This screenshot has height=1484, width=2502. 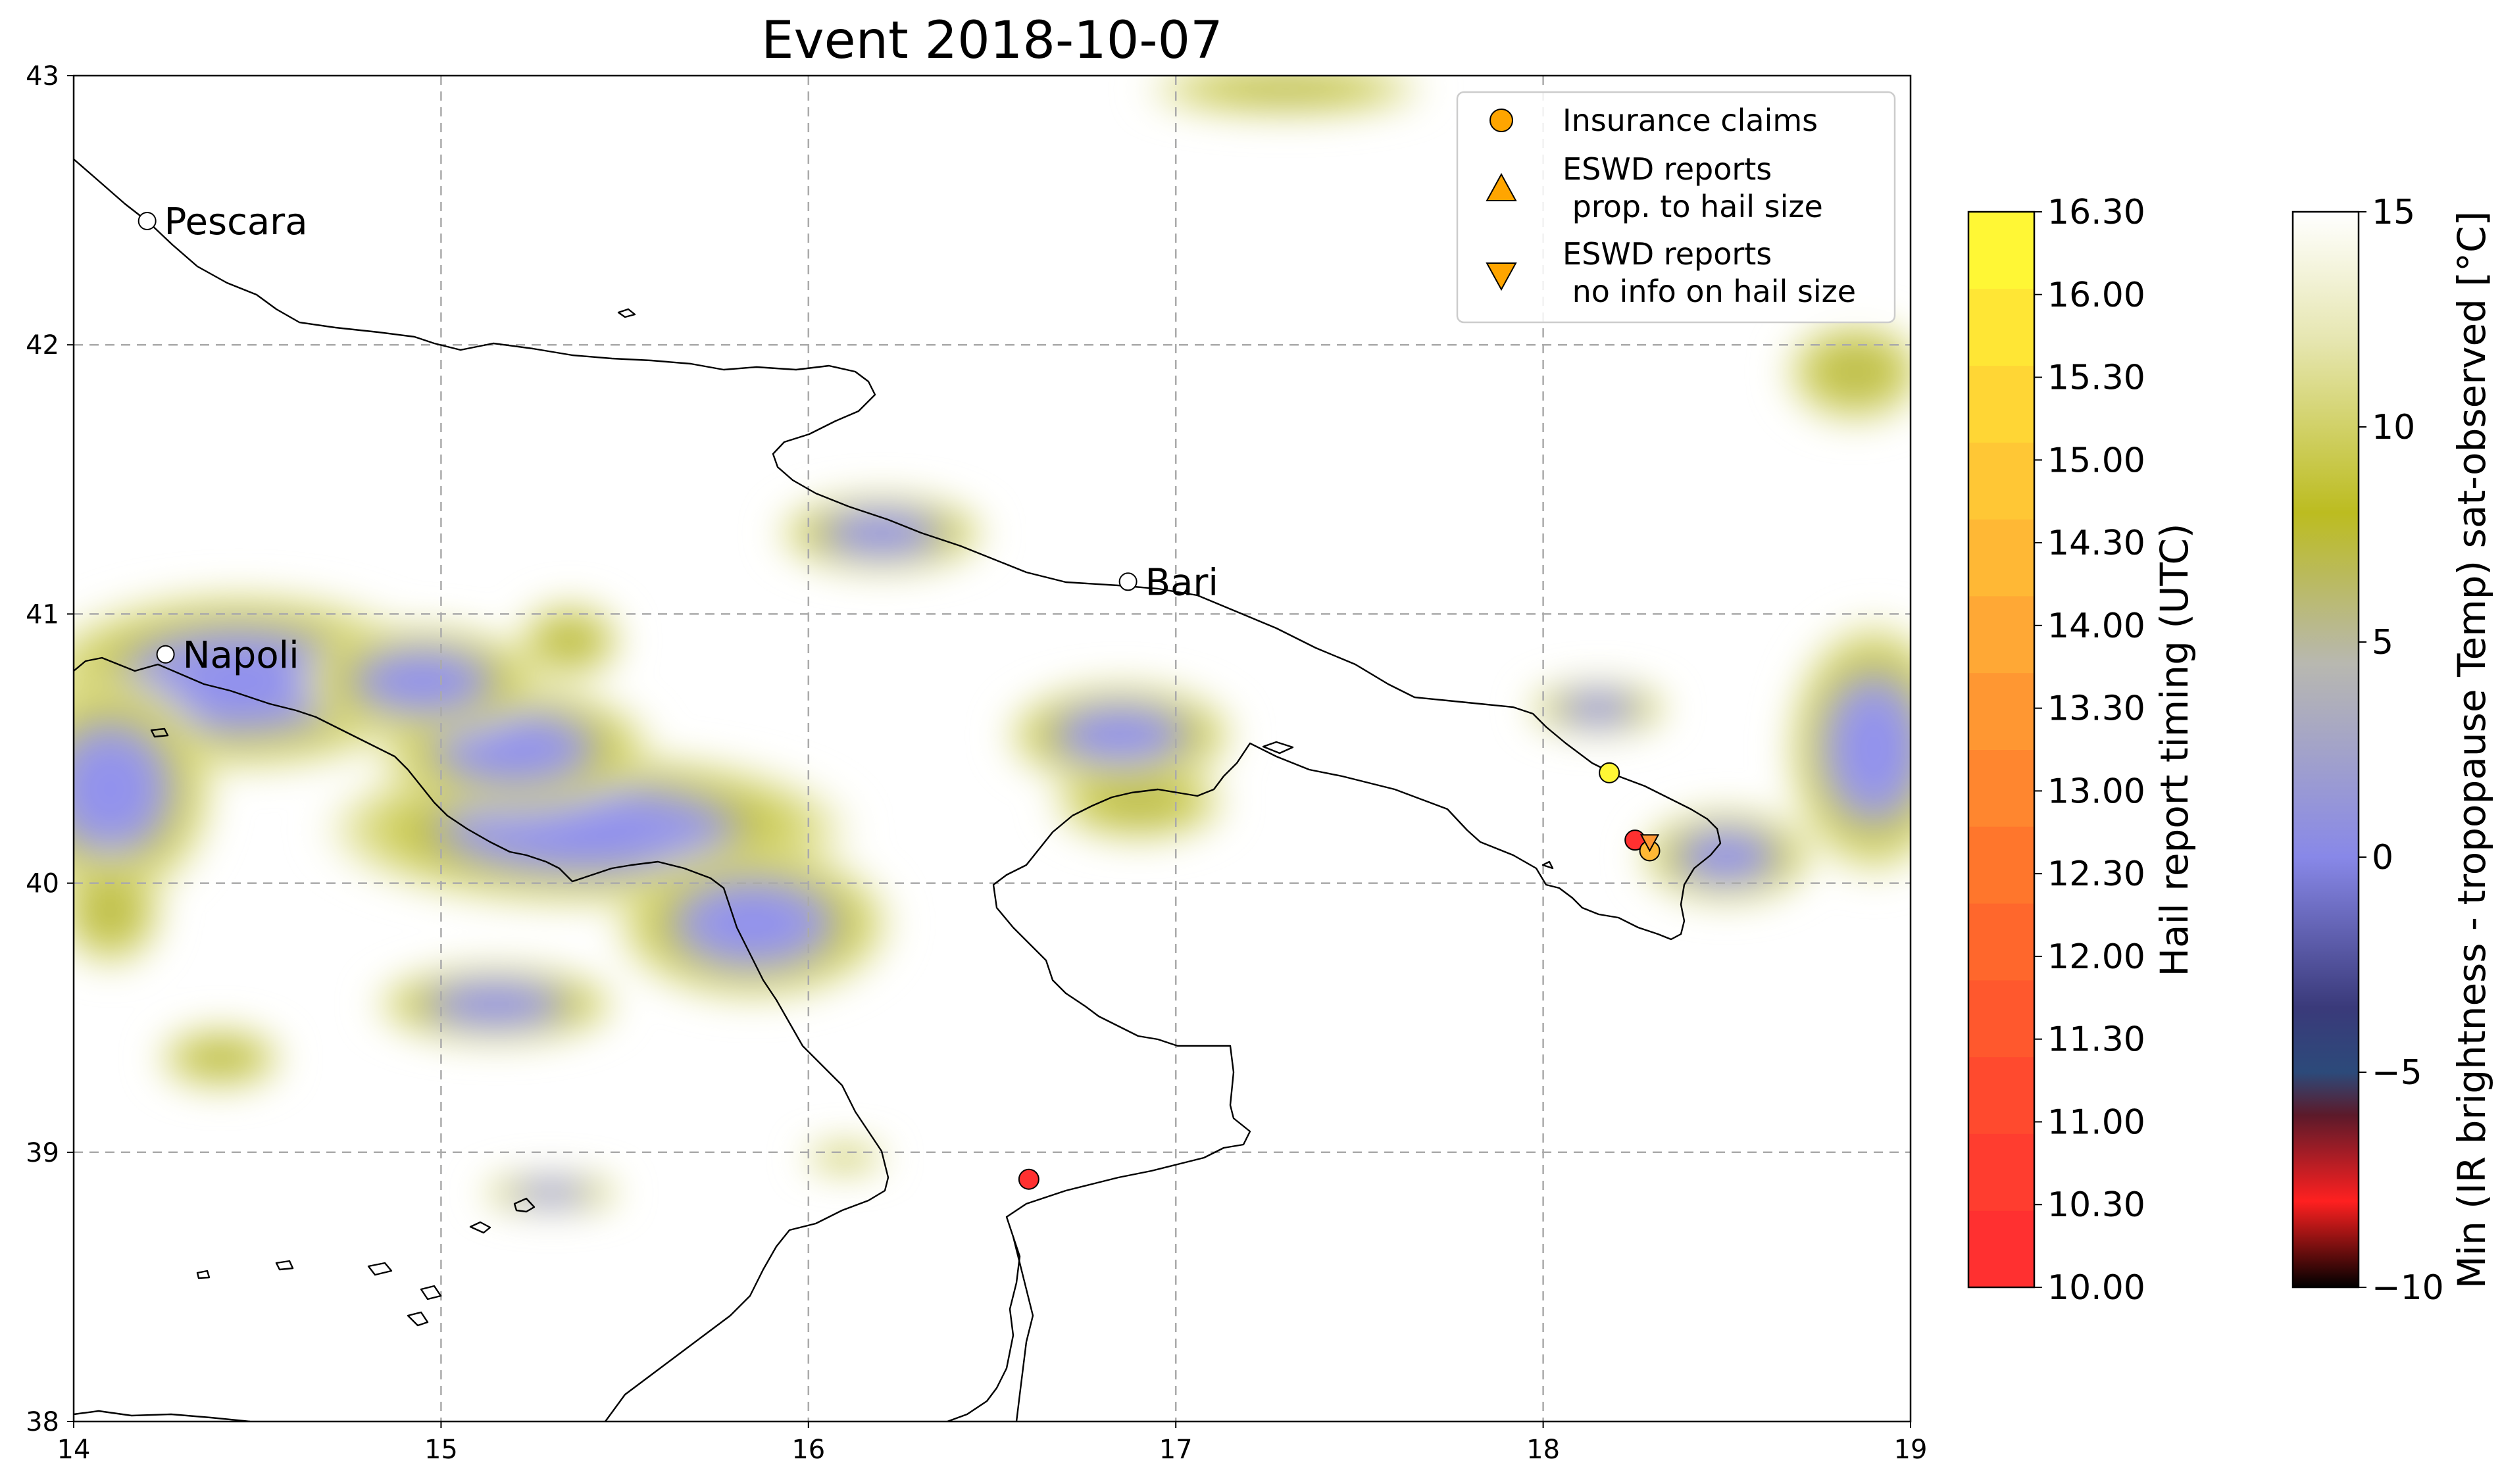 What do you see at coordinates (1667, 169) in the screenshot?
I see `legend-label-eswd-size-1: ESWD reports` at bounding box center [1667, 169].